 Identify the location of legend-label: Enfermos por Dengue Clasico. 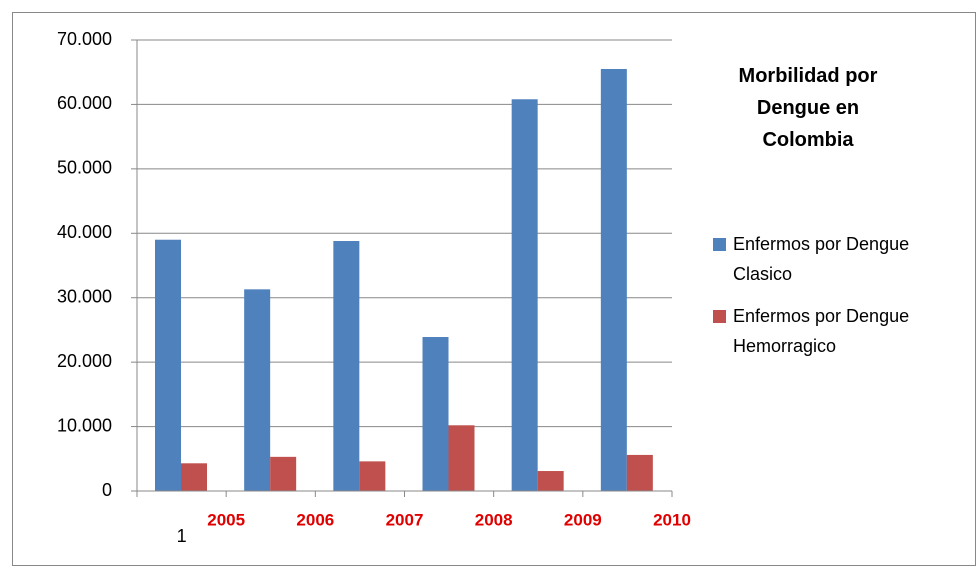
(821, 259).